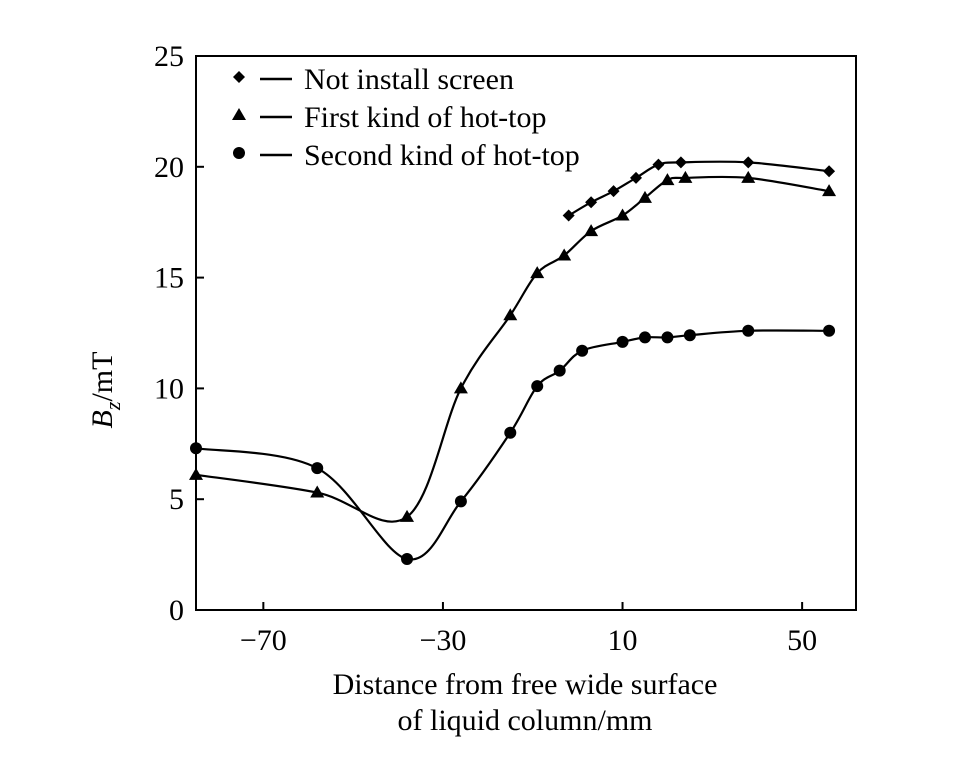  Describe the element at coordinates (169, 167) in the screenshot. I see `y-tick-label: 20` at that location.